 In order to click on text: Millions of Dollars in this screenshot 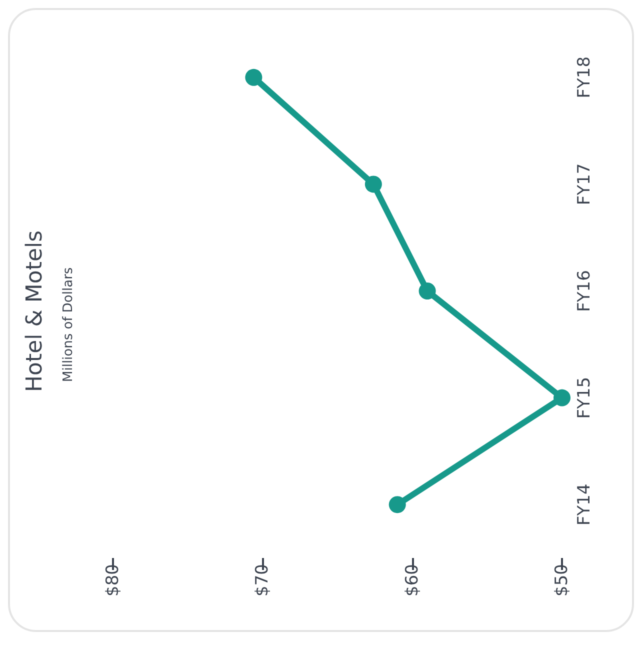, I will do `click(68, 324)`.